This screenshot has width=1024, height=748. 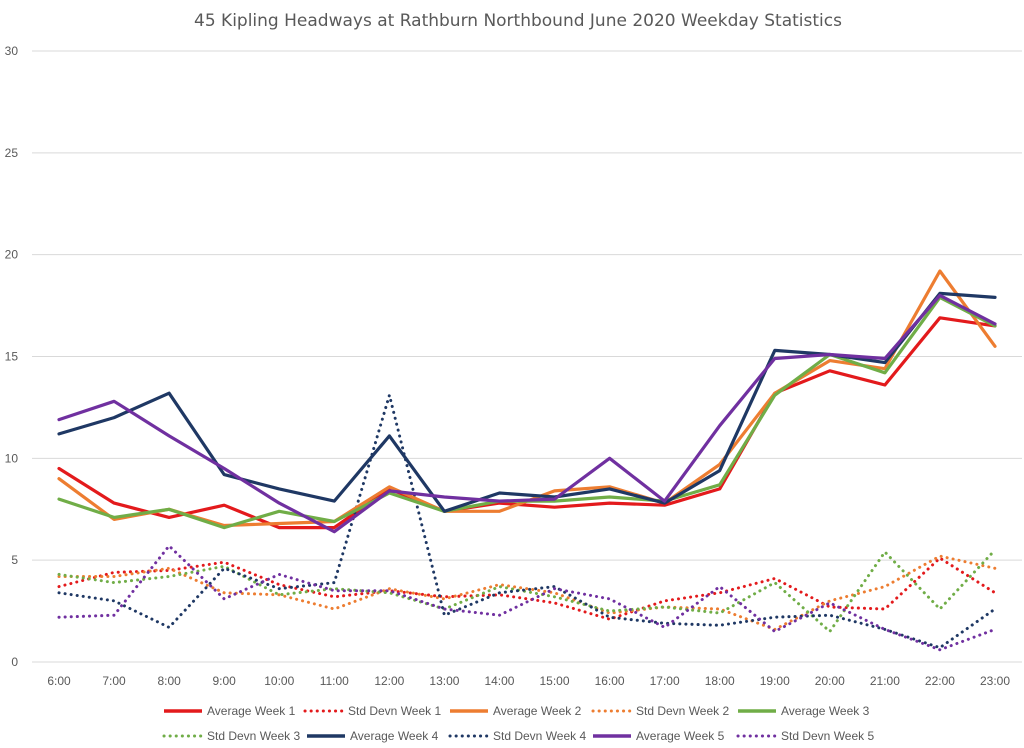 What do you see at coordinates (394, 711) in the screenshot?
I see `legend-label: Std Devn Week 1` at bounding box center [394, 711].